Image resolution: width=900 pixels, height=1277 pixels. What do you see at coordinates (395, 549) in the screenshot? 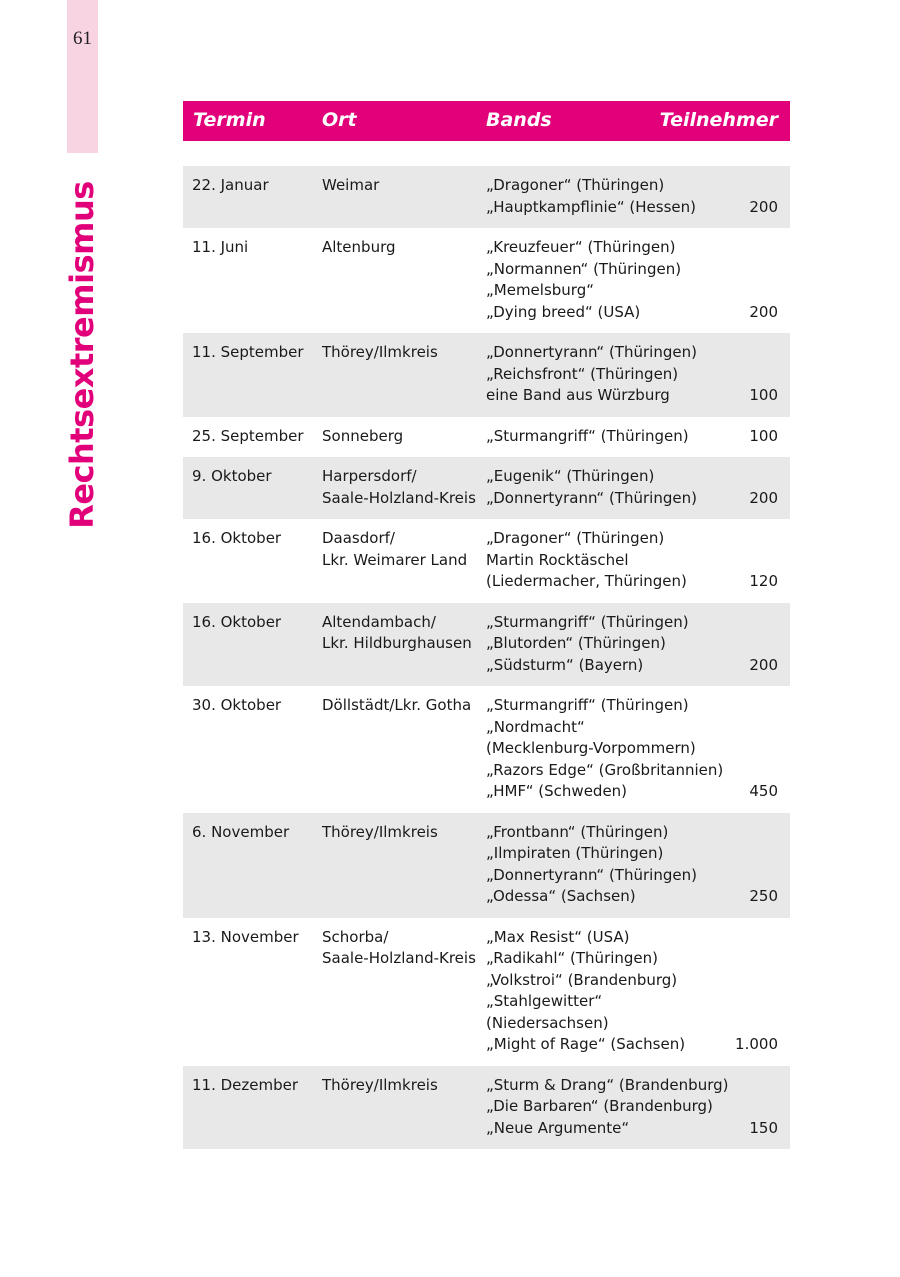
I see `cell-ort: Daasdorf/ Lkr. Weimarer Land` at bounding box center [395, 549].